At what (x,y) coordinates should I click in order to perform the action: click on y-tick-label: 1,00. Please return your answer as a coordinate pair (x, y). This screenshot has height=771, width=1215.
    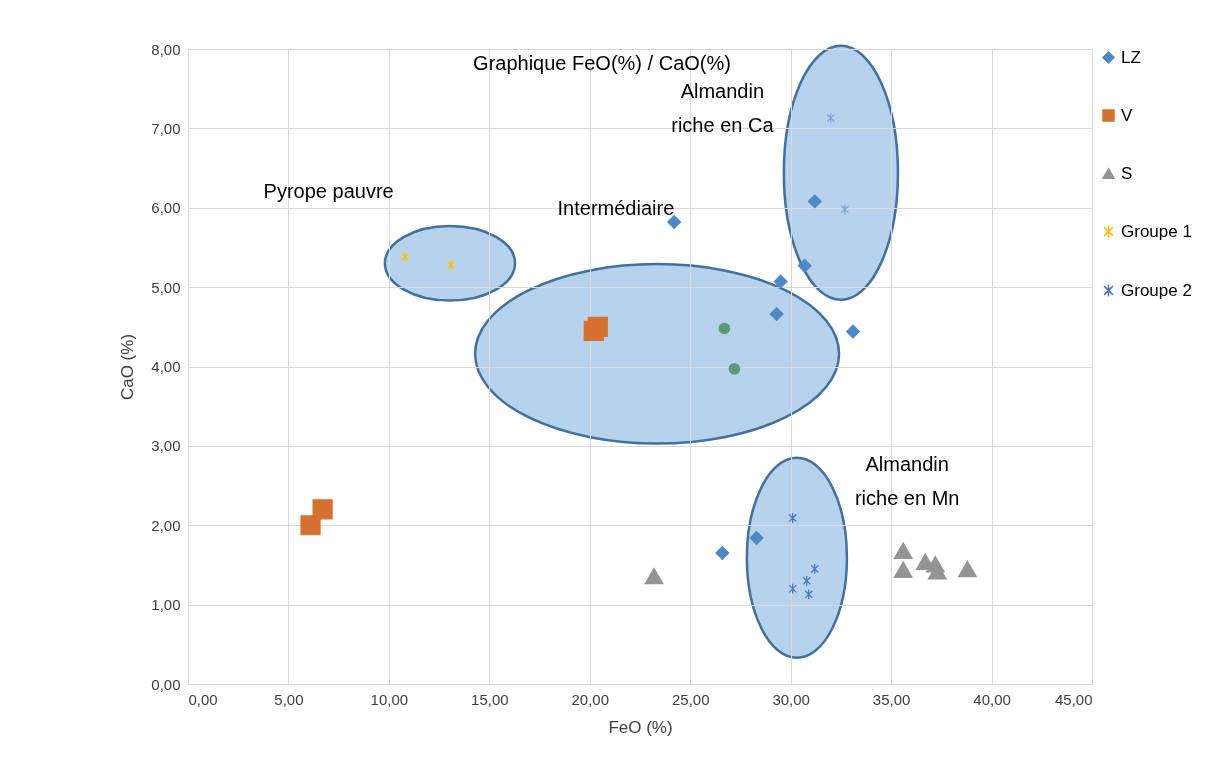
    Looking at the image, I should click on (166, 605).